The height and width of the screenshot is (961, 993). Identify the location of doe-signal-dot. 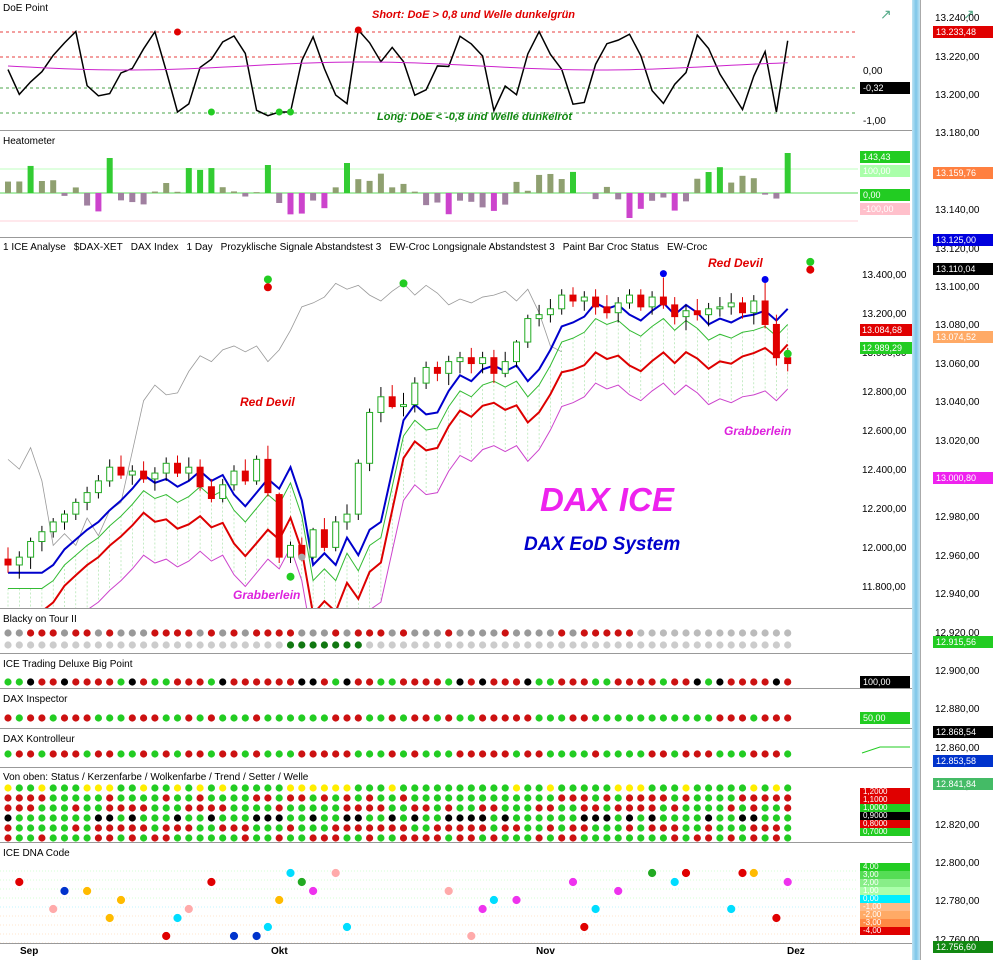
(279, 112).